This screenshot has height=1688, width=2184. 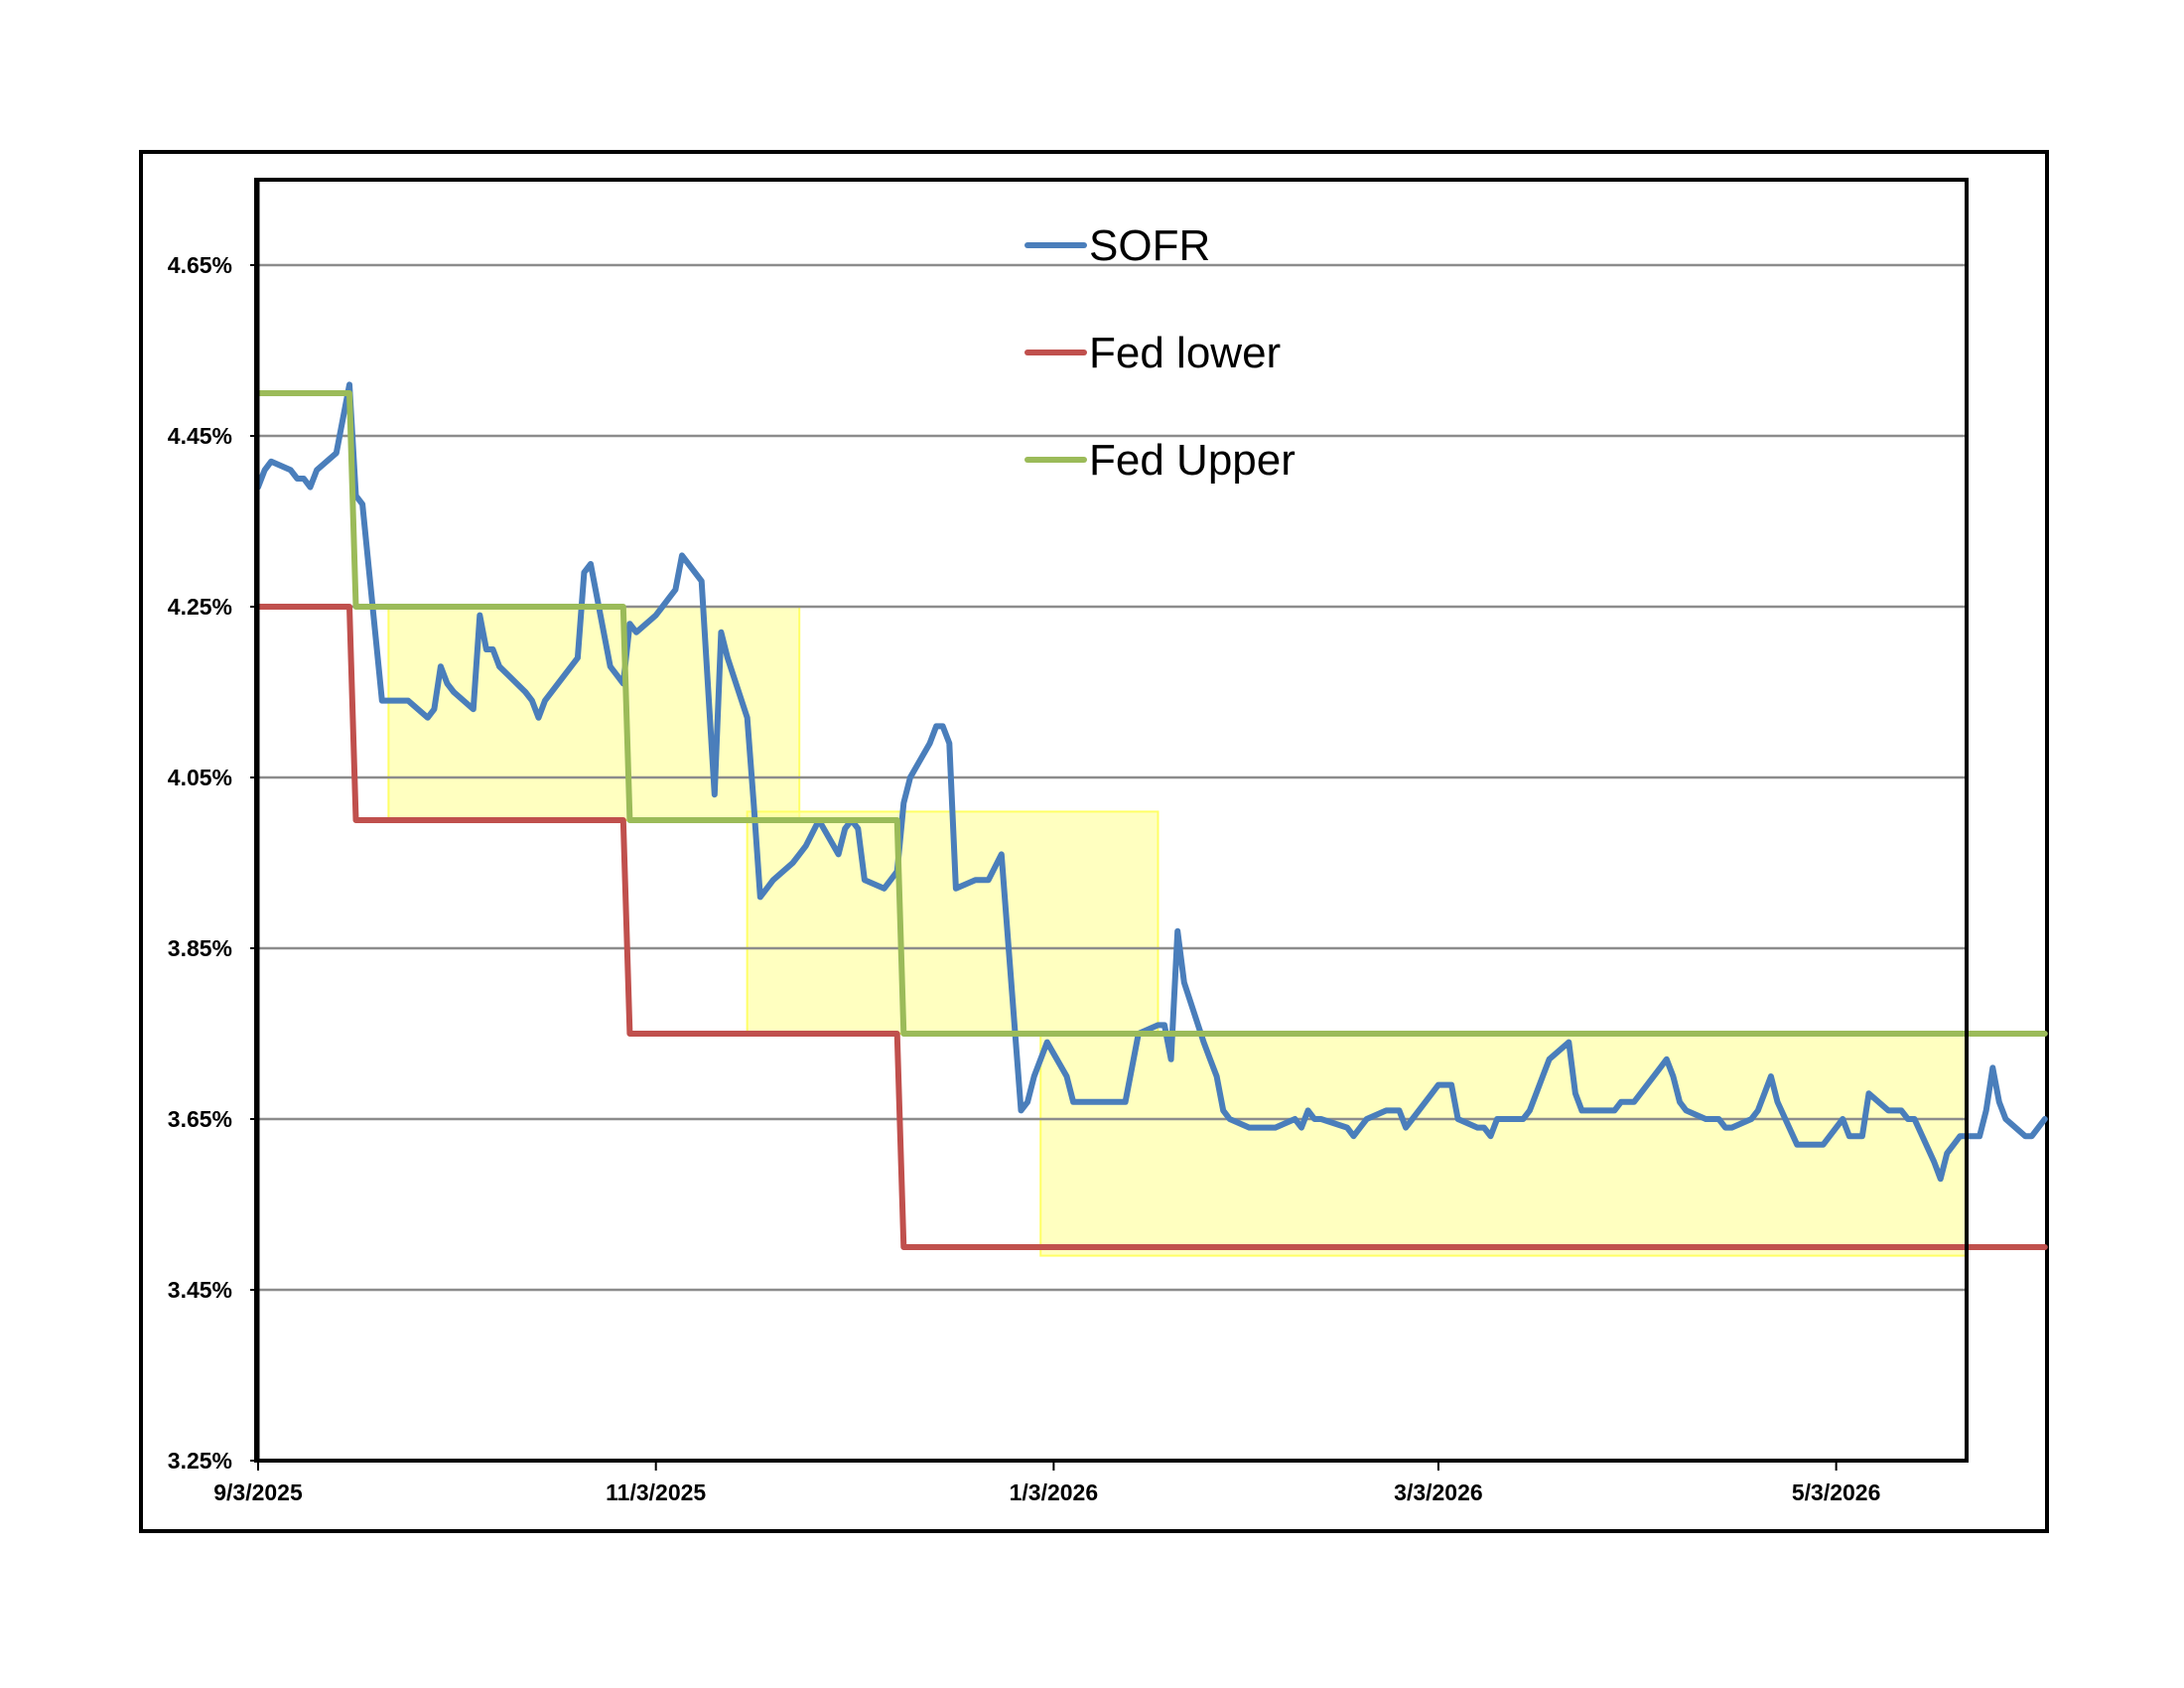 What do you see at coordinates (200, 607) in the screenshot?
I see `y-tick-label: 4.25%` at bounding box center [200, 607].